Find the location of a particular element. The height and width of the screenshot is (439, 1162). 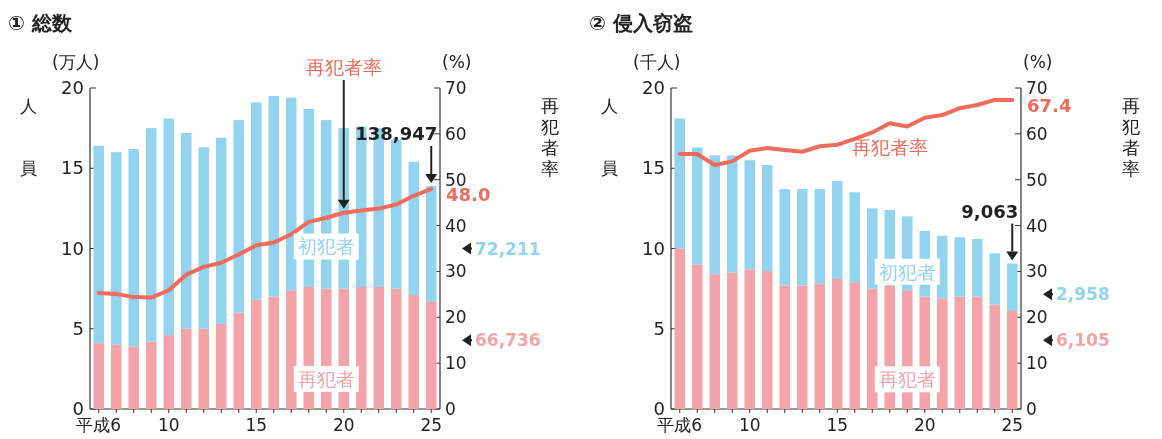

y2-tick-label: 10 is located at coordinates (456, 363).